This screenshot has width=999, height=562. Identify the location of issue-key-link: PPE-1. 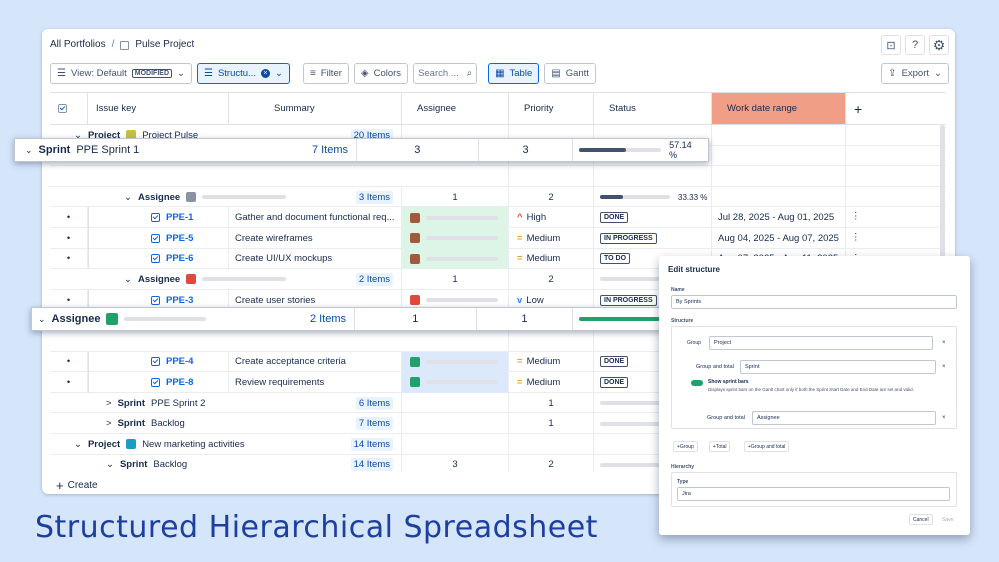
(180, 218).